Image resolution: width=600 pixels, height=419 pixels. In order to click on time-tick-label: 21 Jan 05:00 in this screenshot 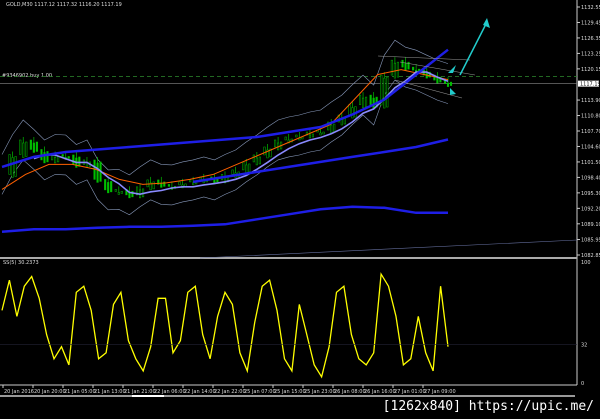, I will do `click(80, 392)`.